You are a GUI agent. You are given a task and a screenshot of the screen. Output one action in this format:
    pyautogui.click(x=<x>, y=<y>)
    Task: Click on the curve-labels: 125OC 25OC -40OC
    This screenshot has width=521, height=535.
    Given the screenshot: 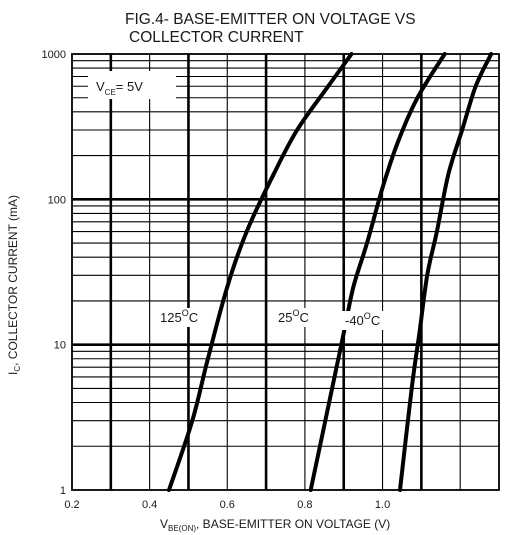 What is the action you would take?
    pyautogui.click(x=272, y=319)
    